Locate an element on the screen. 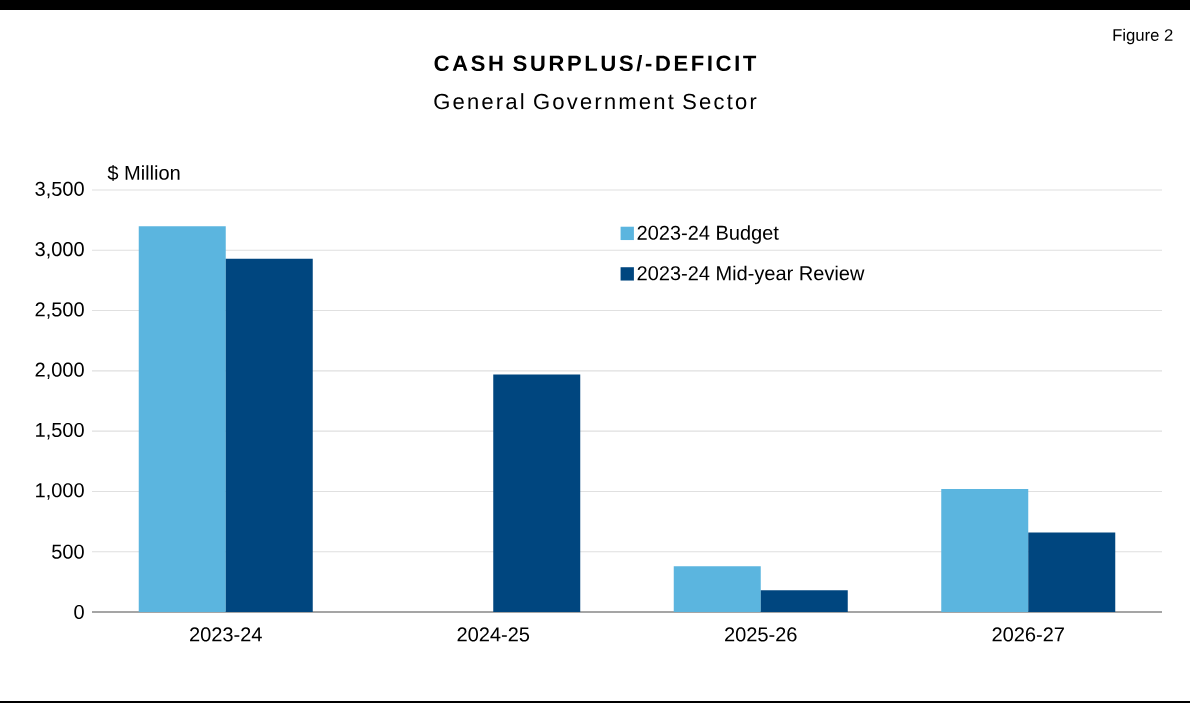  chart-subtitle: General Government Sector is located at coordinates (595, 101).